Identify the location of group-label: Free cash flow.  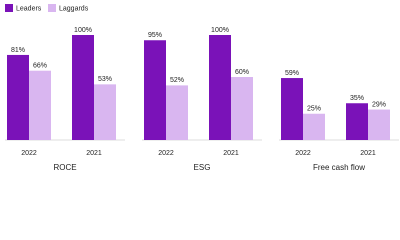
(339, 167).